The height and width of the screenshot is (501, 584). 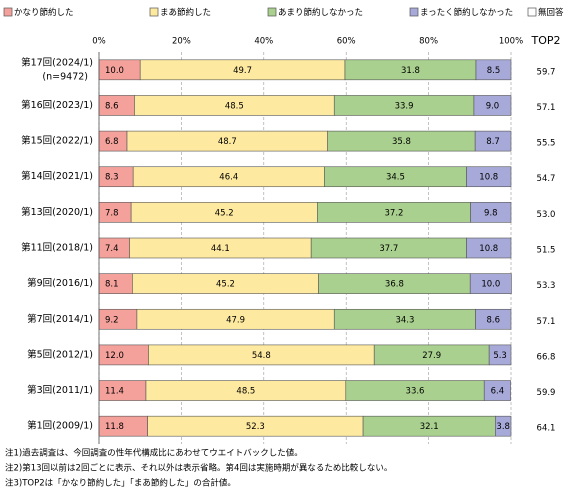 I want to click on y-tick-note: (n=9472), so click(x=65, y=76).